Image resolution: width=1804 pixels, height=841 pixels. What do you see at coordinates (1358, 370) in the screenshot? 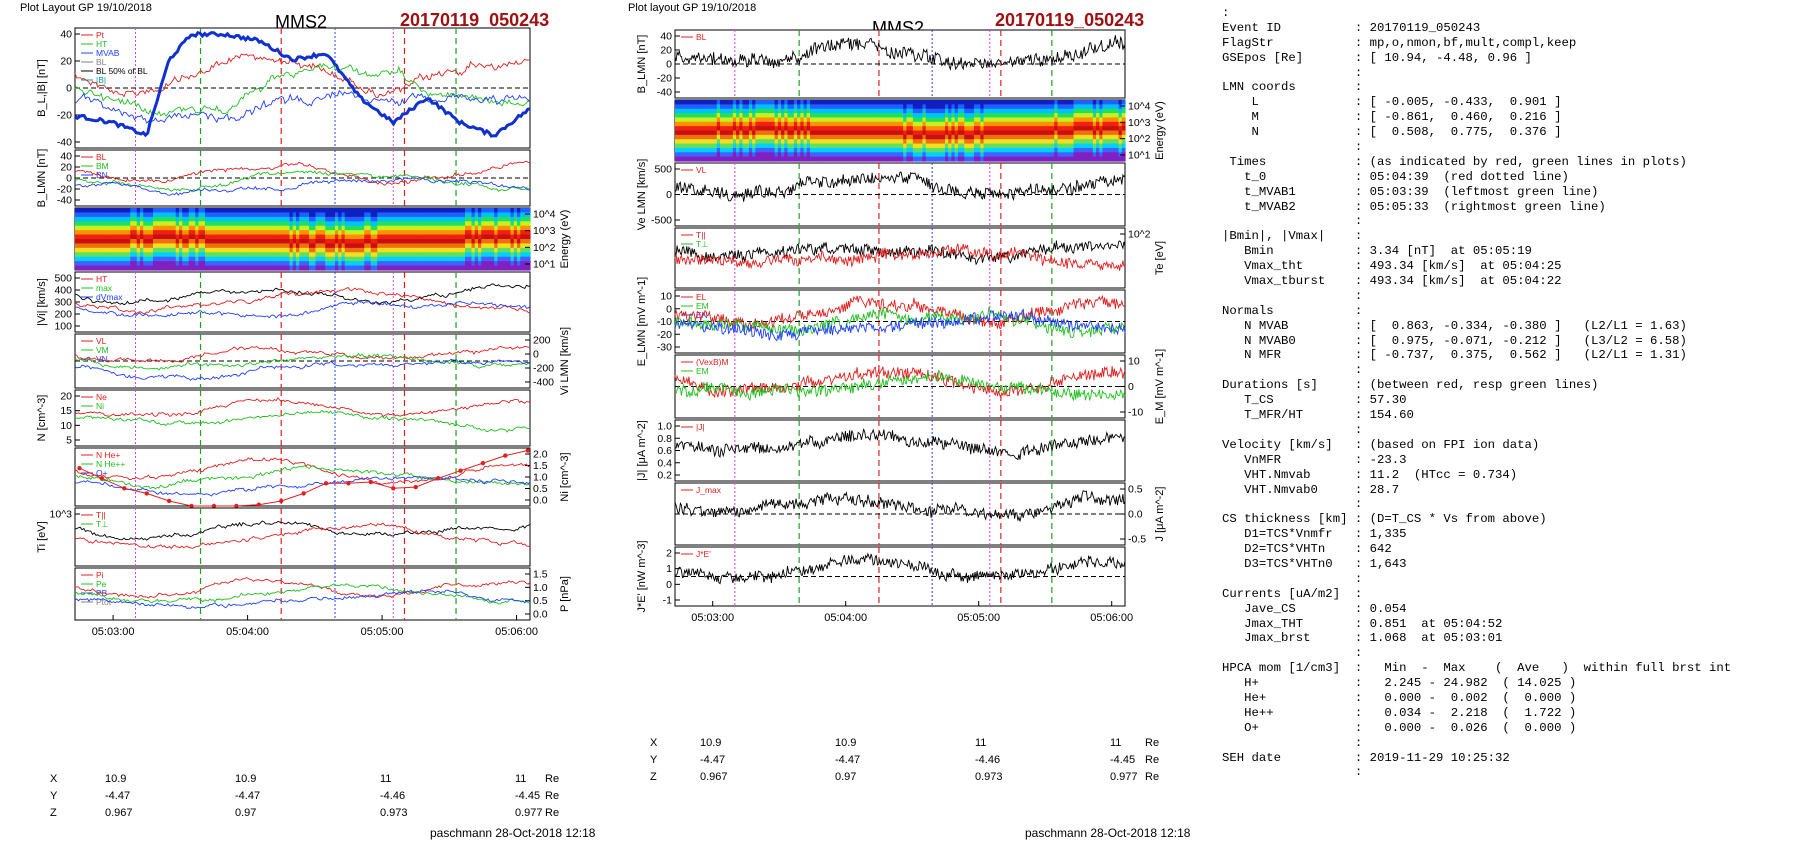
I see `parameter-value: :` at bounding box center [1358, 370].